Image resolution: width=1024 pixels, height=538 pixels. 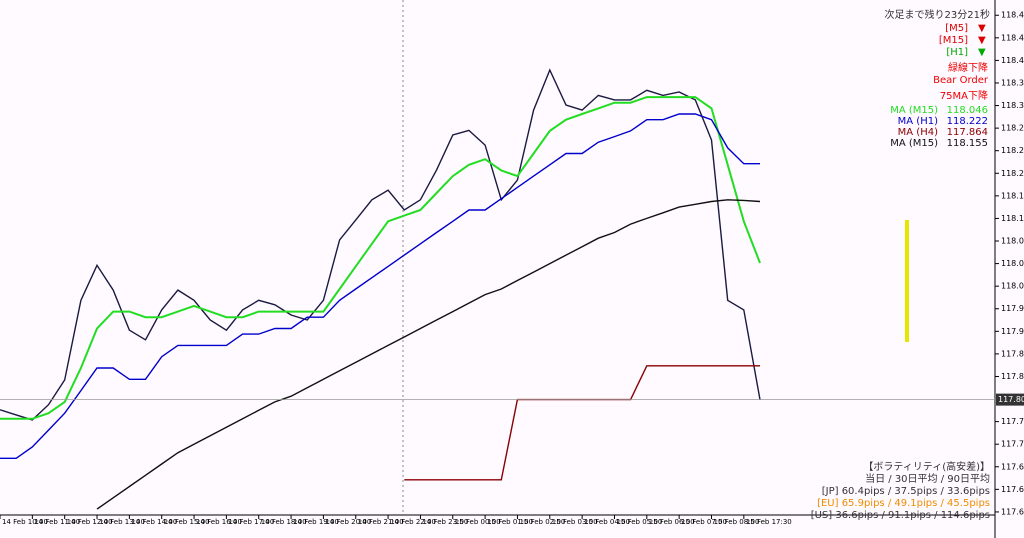 I want to click on y-tick-label: 117.845, so click(x=1012, y=376).